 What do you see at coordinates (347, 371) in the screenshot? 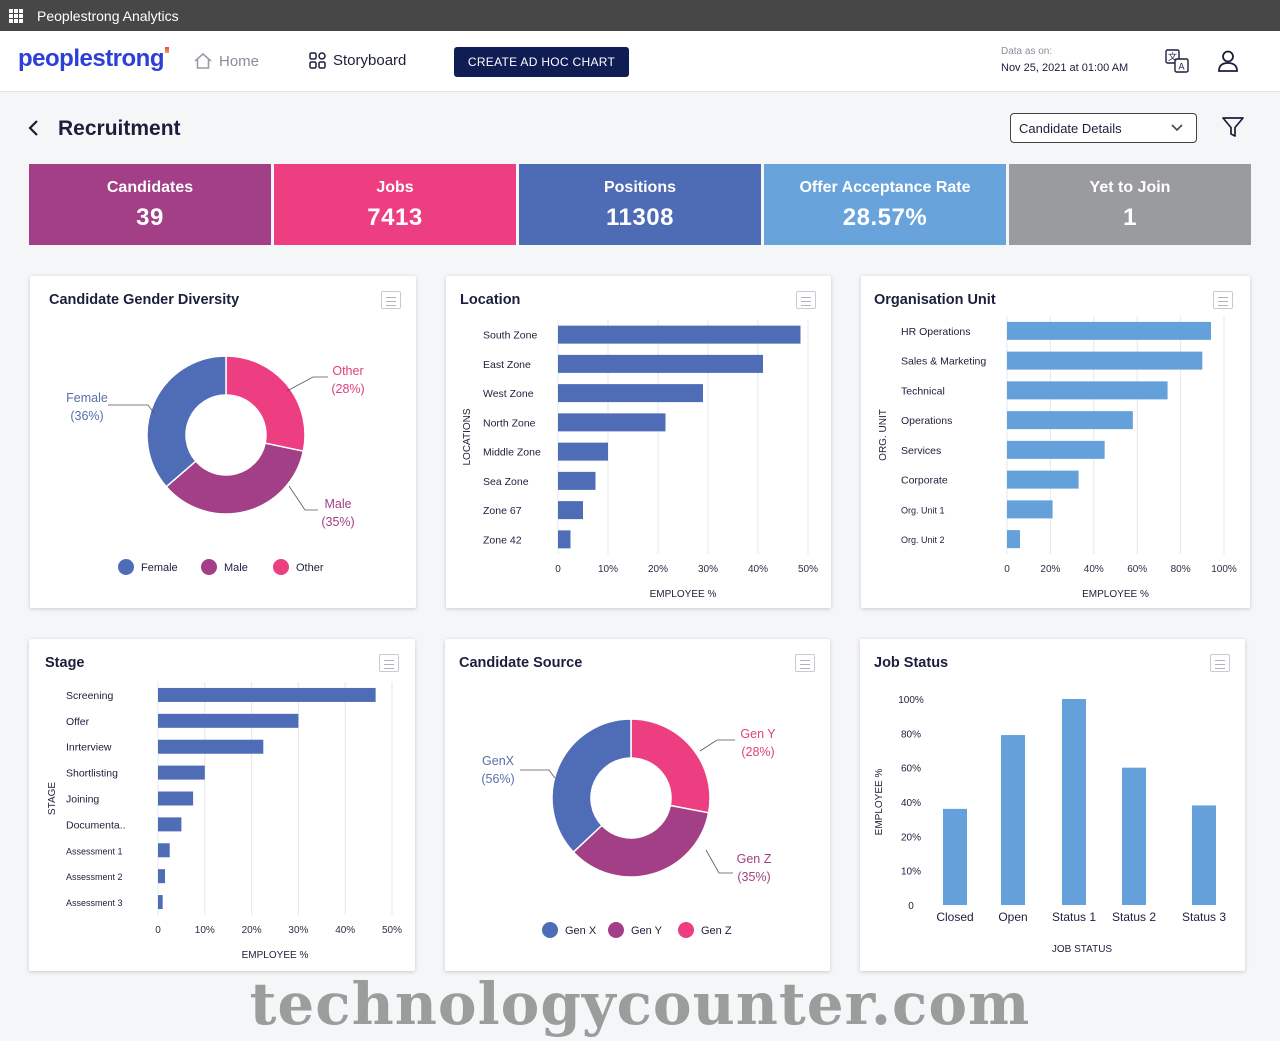
I see `slice-label: Other` at bounding box center [347, 371].